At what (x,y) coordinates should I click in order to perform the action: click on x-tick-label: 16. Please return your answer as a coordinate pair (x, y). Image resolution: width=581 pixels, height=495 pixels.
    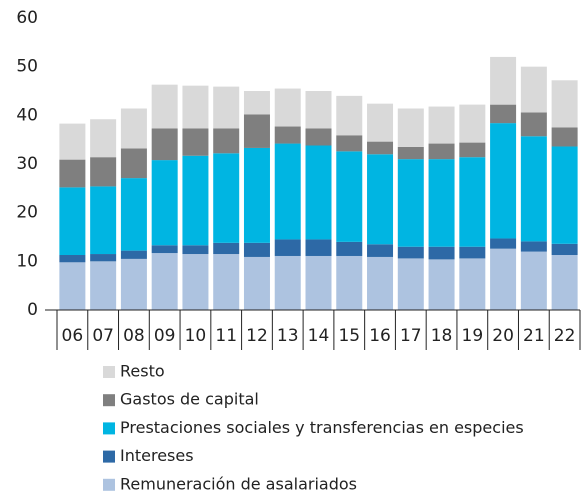
    Looking at the image, I should click on (380, 336).